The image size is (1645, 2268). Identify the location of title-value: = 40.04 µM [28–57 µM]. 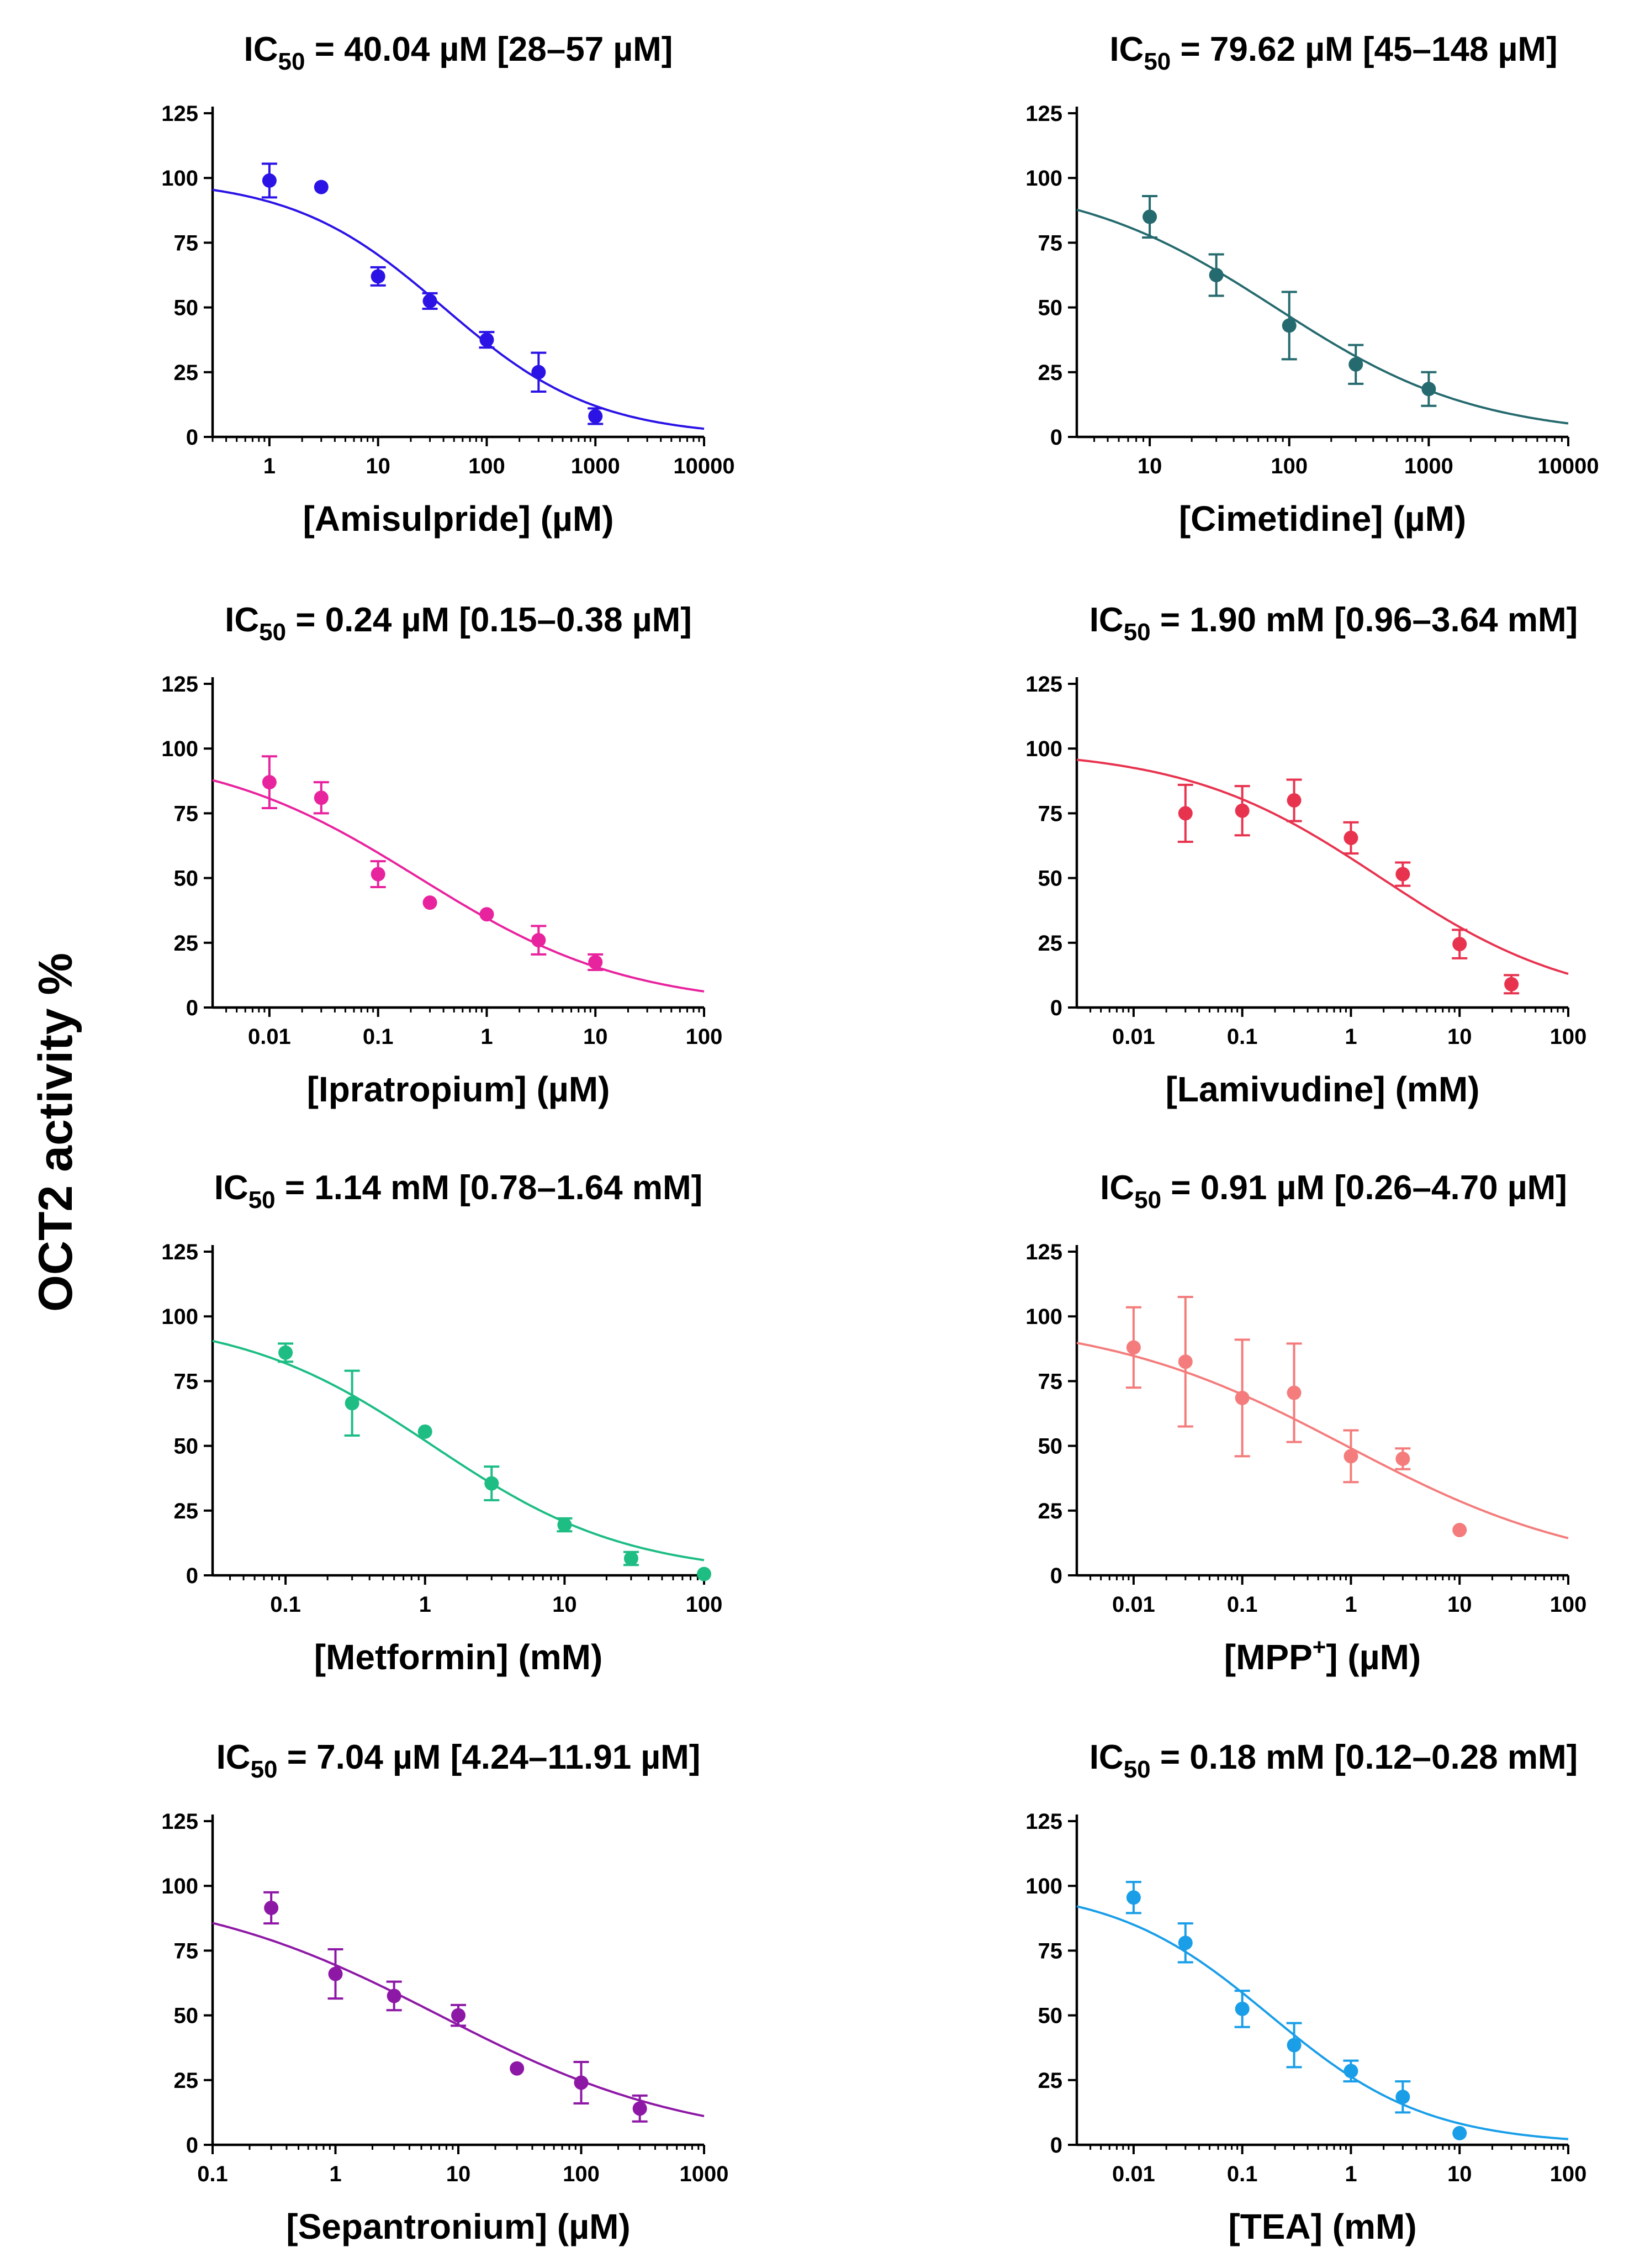
(489, 49).